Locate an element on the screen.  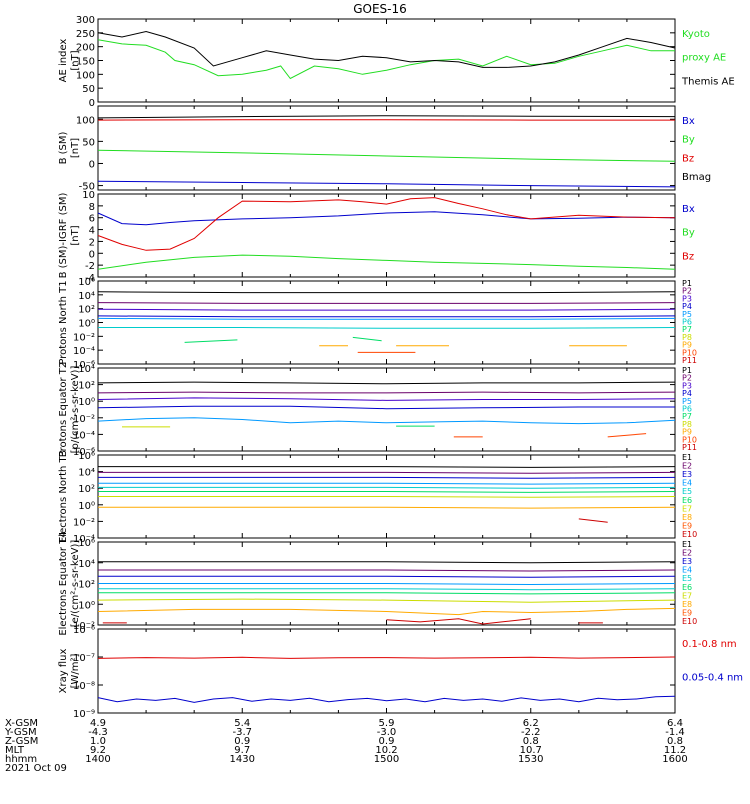
date-label: 2021 Oct 09 is located at coordinates (36, 768).